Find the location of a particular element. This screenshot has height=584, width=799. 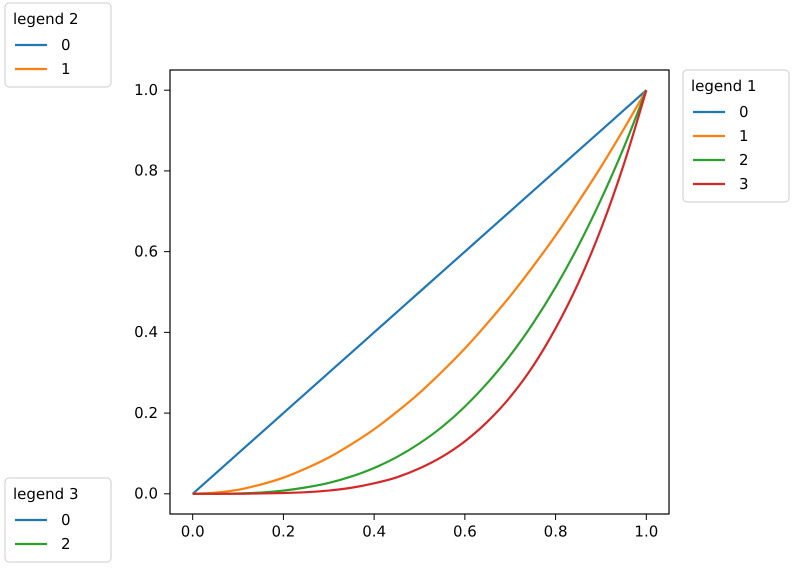

text: 2 is located at coordinates (66, 544).